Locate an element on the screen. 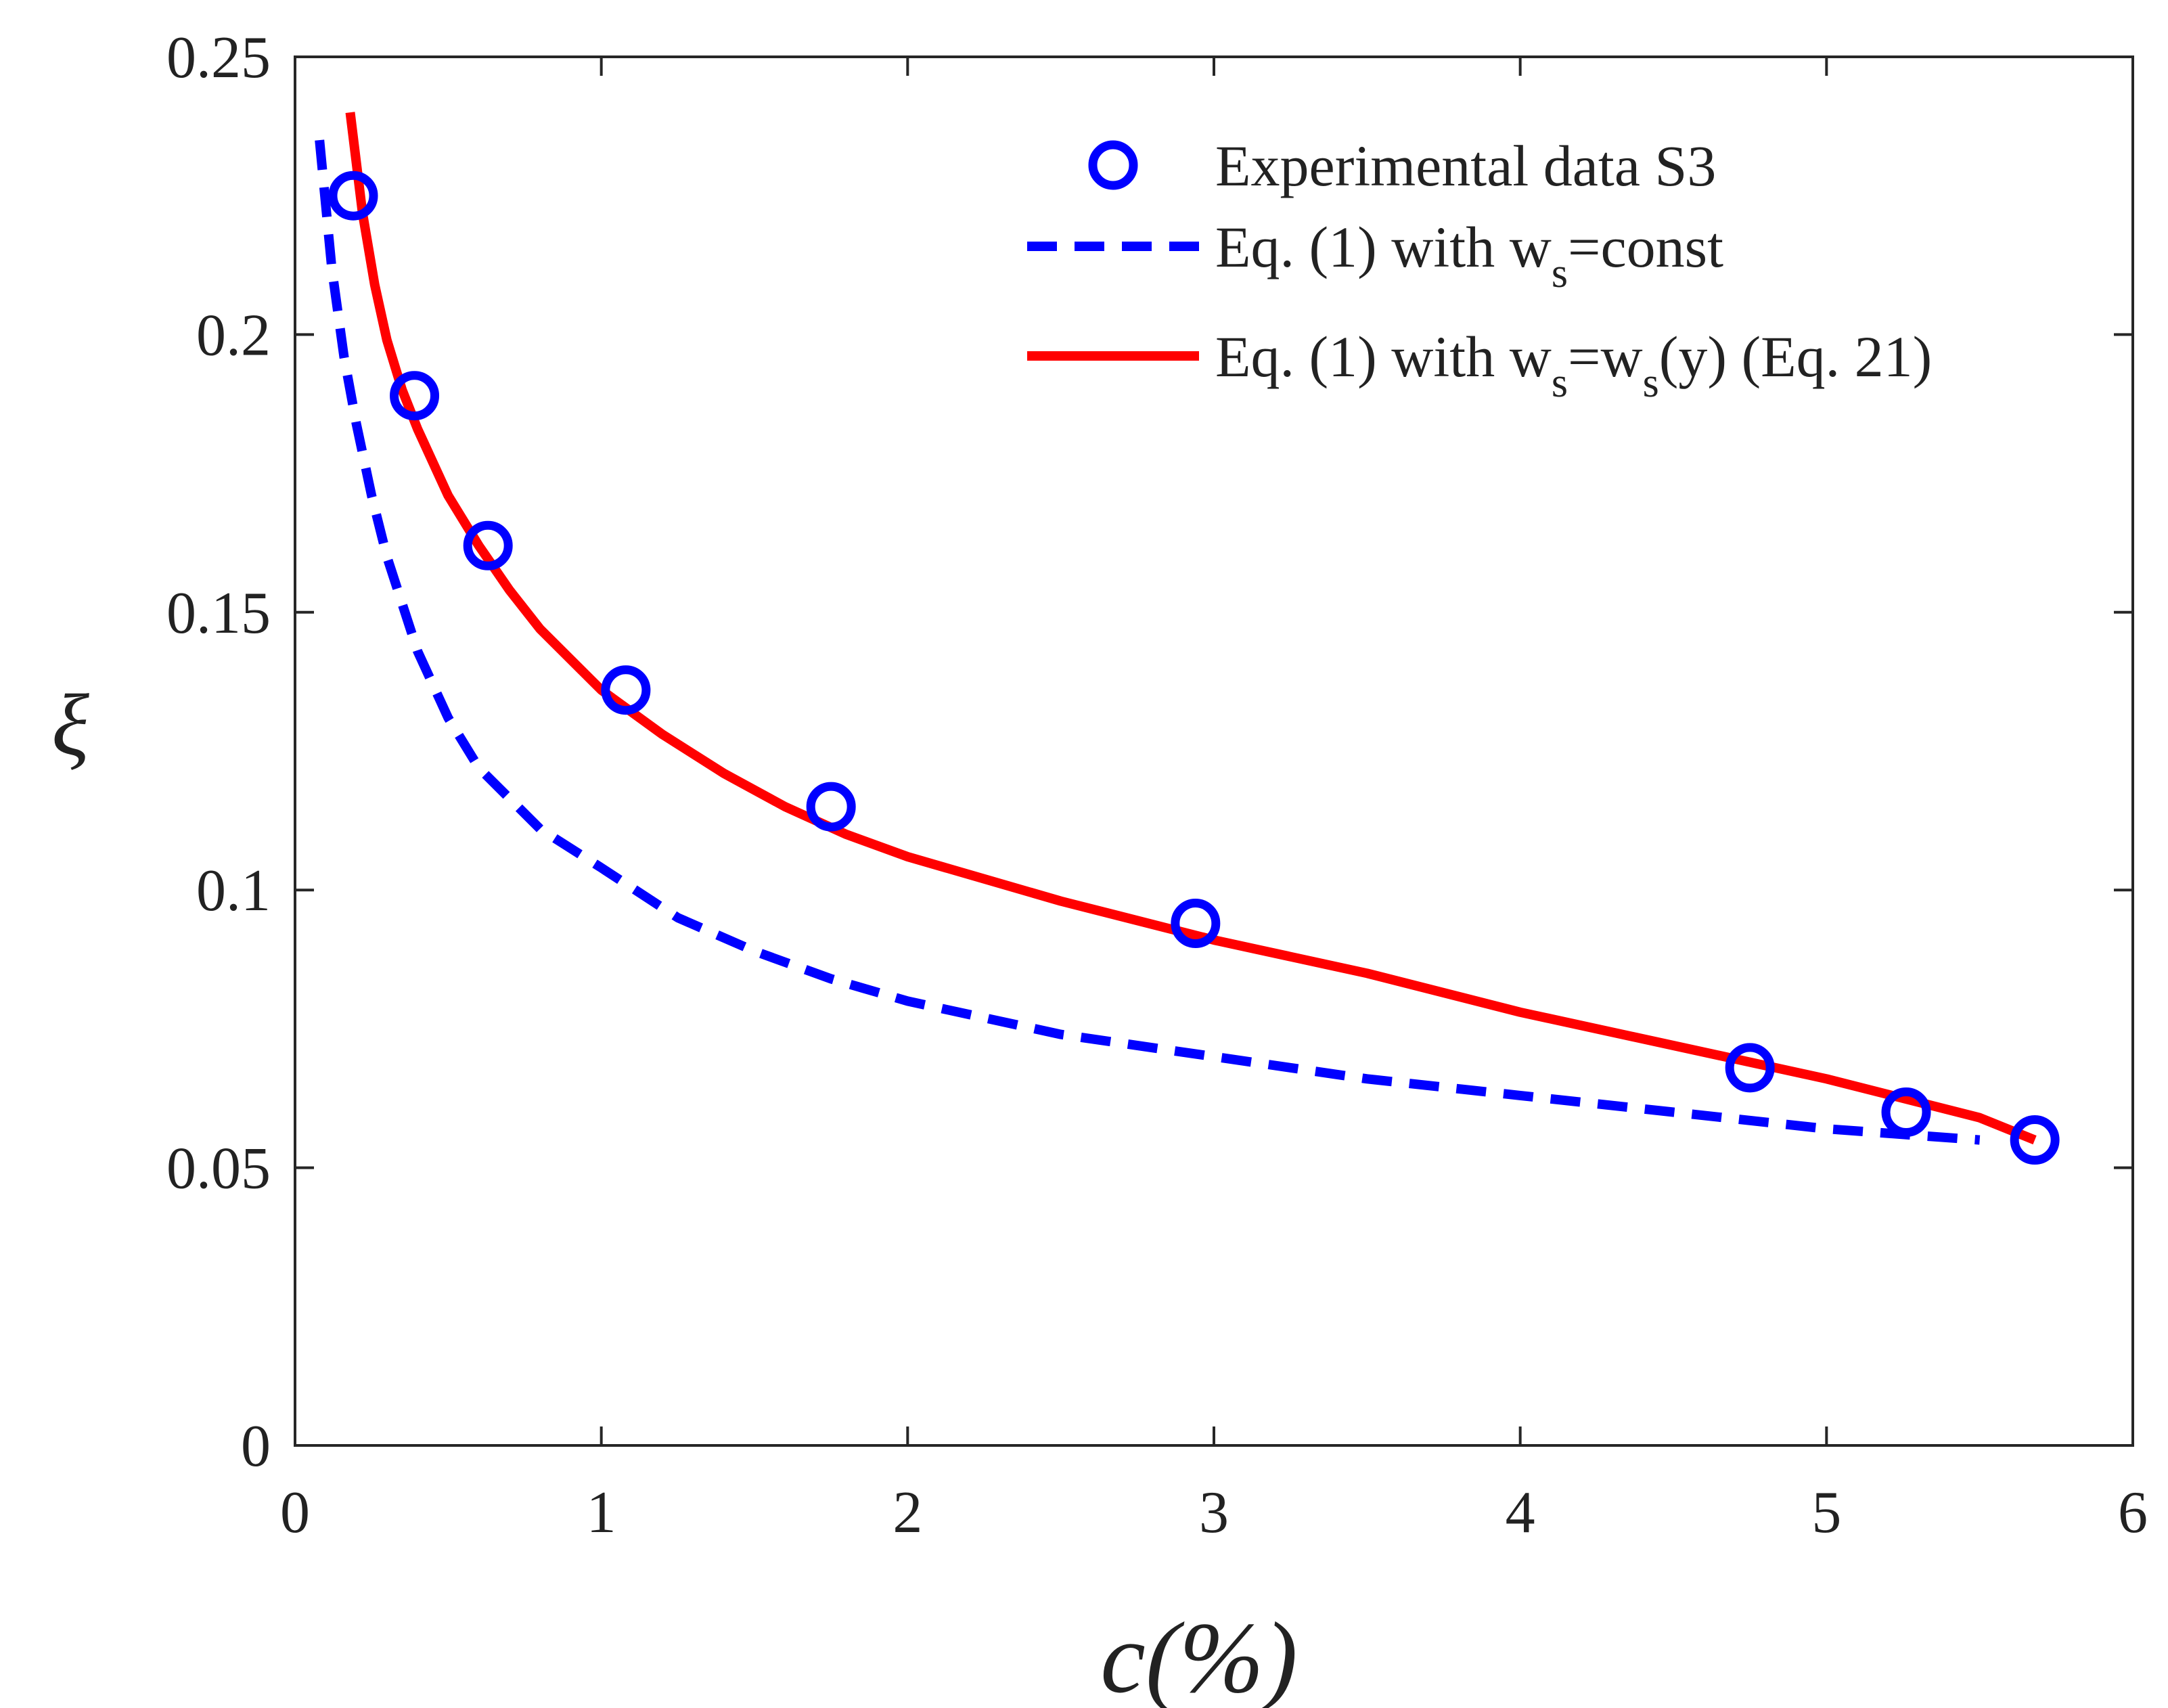 The image size is (2168, 1708). y-axis-title: ξ is located at coordinates (70, 725).